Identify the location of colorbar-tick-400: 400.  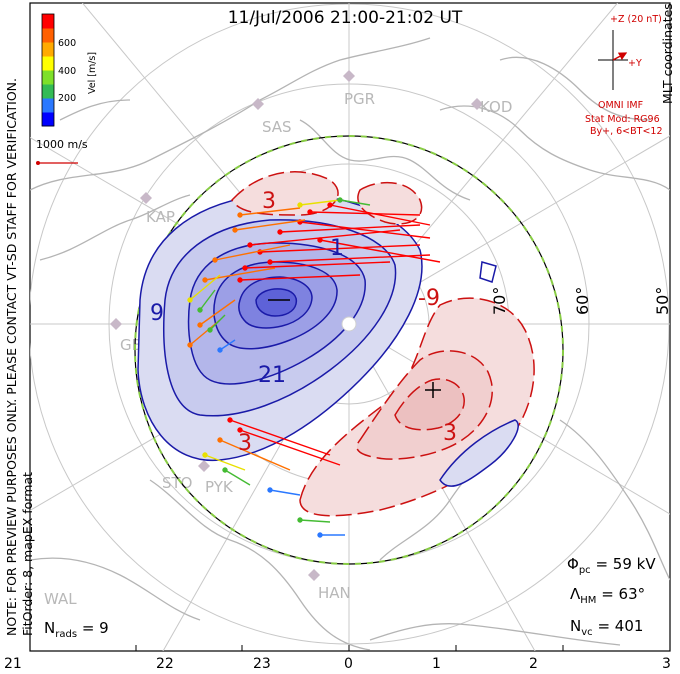
(67, 71).